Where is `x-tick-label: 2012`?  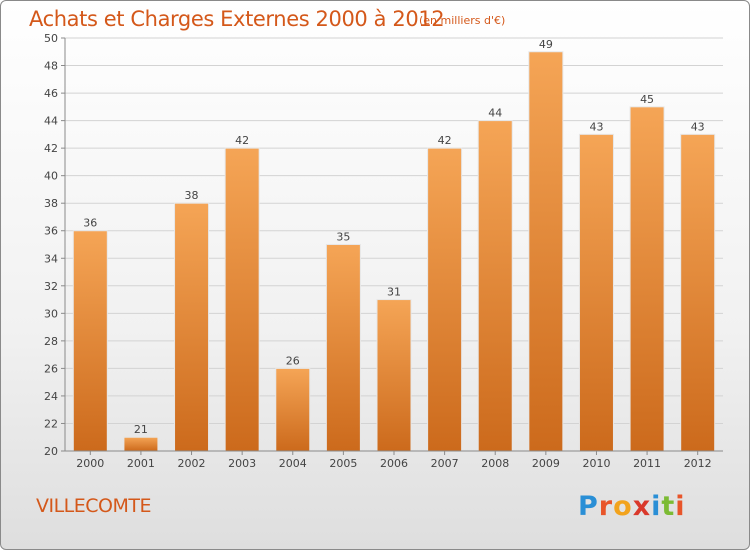
x-tick-label: 2012 is located at coordinates (698, 463).